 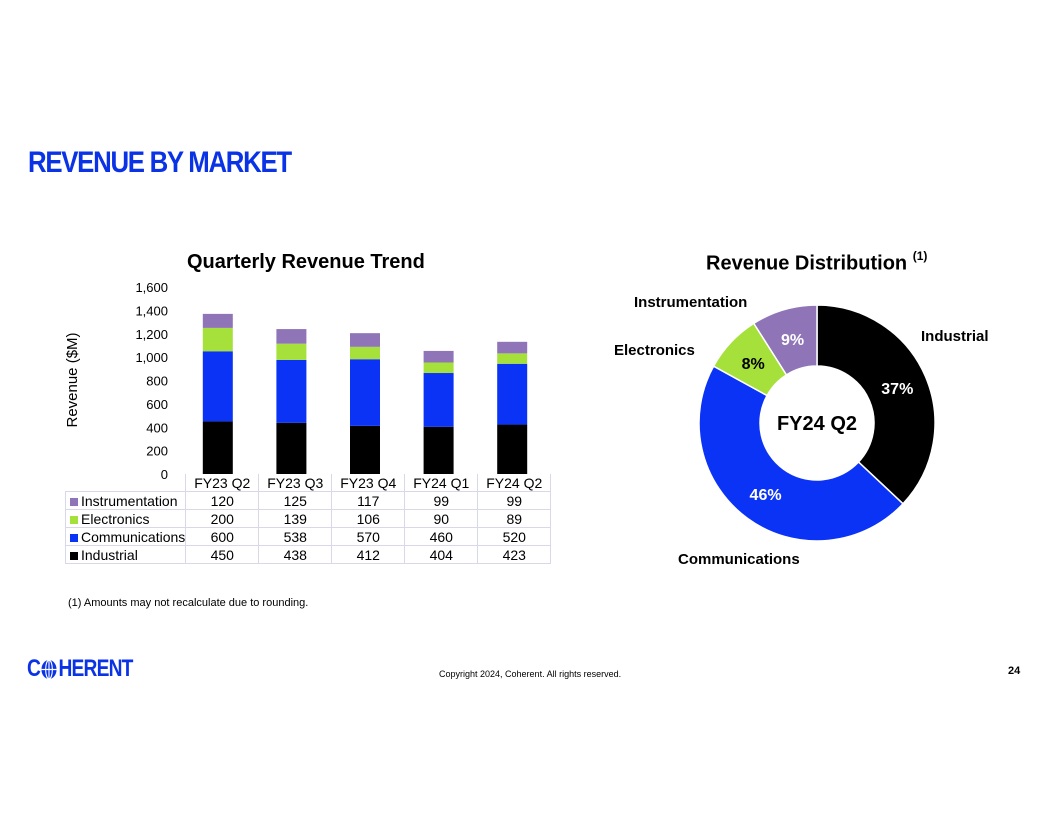 I want to click on data-label: 538, so click(x=295, y=536).